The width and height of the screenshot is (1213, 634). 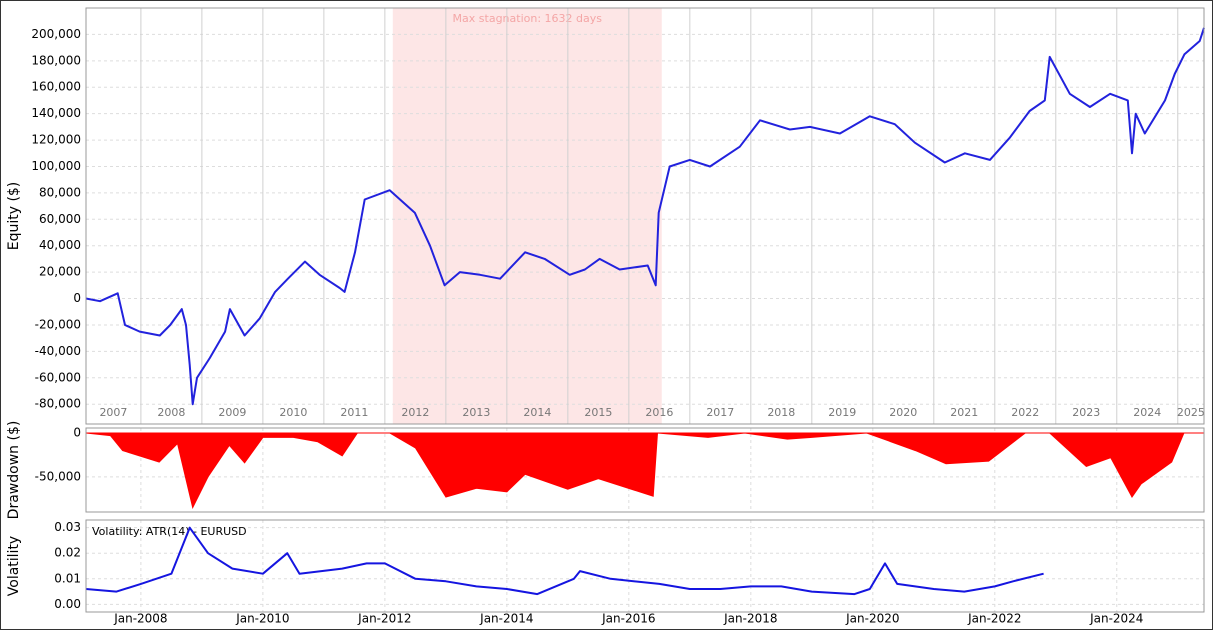 What do you see at coordinates (56, 60) in the screenshot?
I see `y-tick-label: 180,000` at bounding box center [56, 60].